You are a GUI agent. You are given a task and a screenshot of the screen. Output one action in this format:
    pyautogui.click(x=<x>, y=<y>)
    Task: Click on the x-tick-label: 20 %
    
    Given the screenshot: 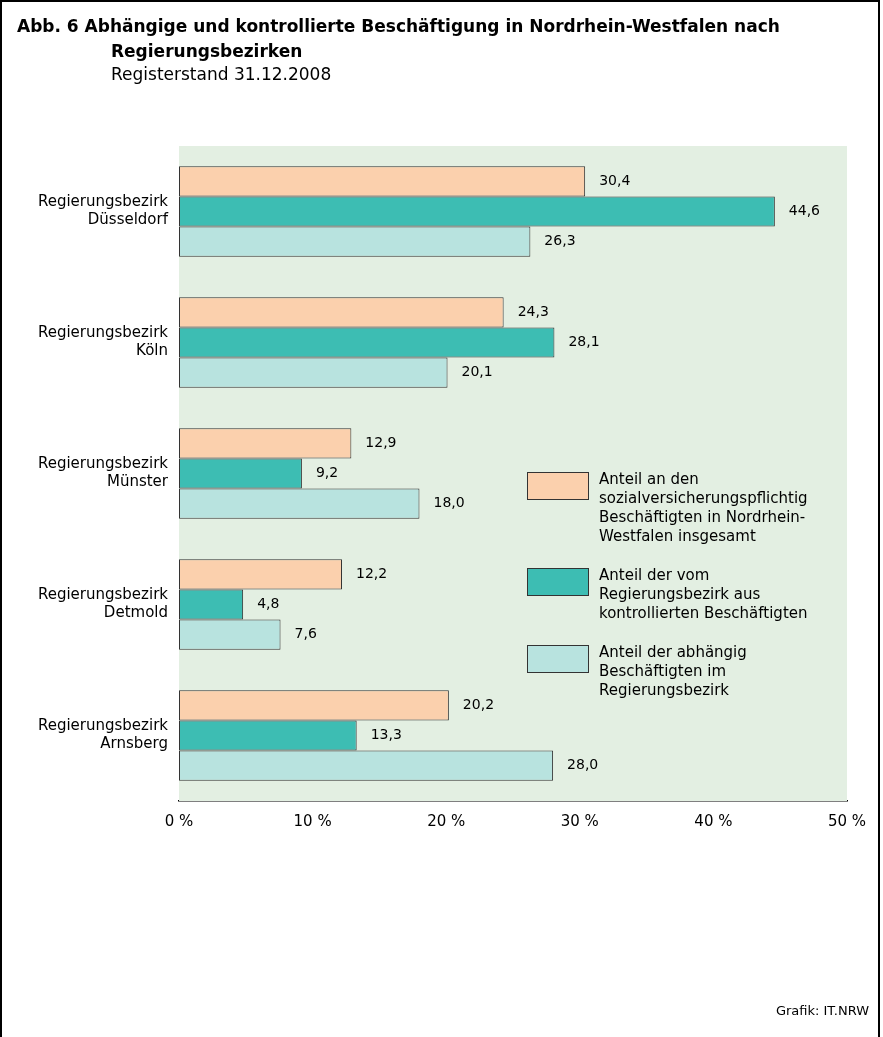 What is the action you would take?
    pyautogui.click(x=446, y=820)
    